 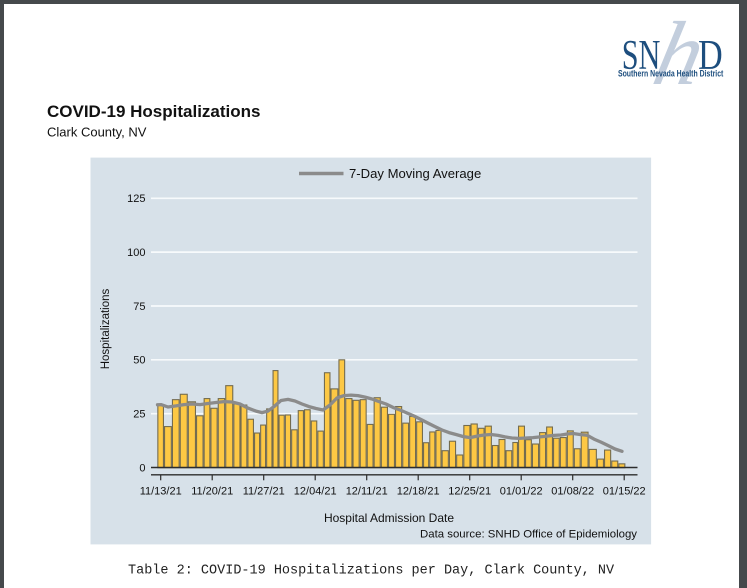 I want to click on svg-text: 12/25/21, so click(x=469, y=492).